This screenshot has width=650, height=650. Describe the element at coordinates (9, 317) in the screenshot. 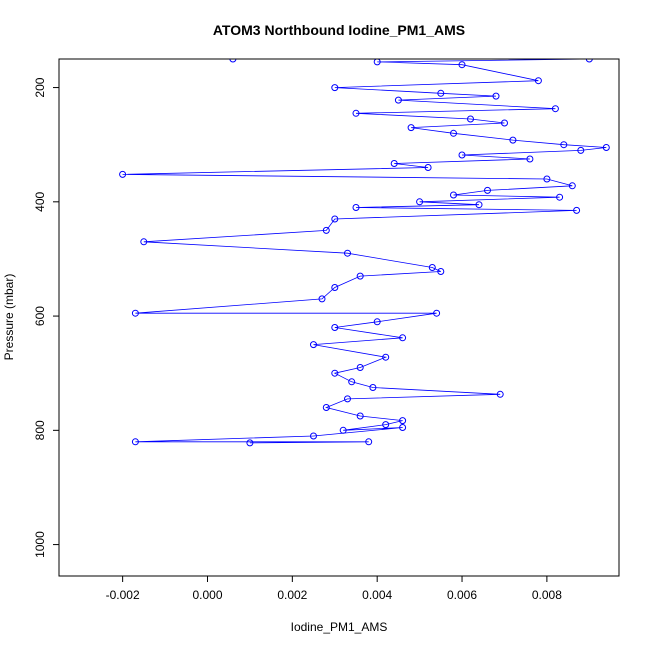

I see `y-axis-label: Pressure (mbar)` at that location.